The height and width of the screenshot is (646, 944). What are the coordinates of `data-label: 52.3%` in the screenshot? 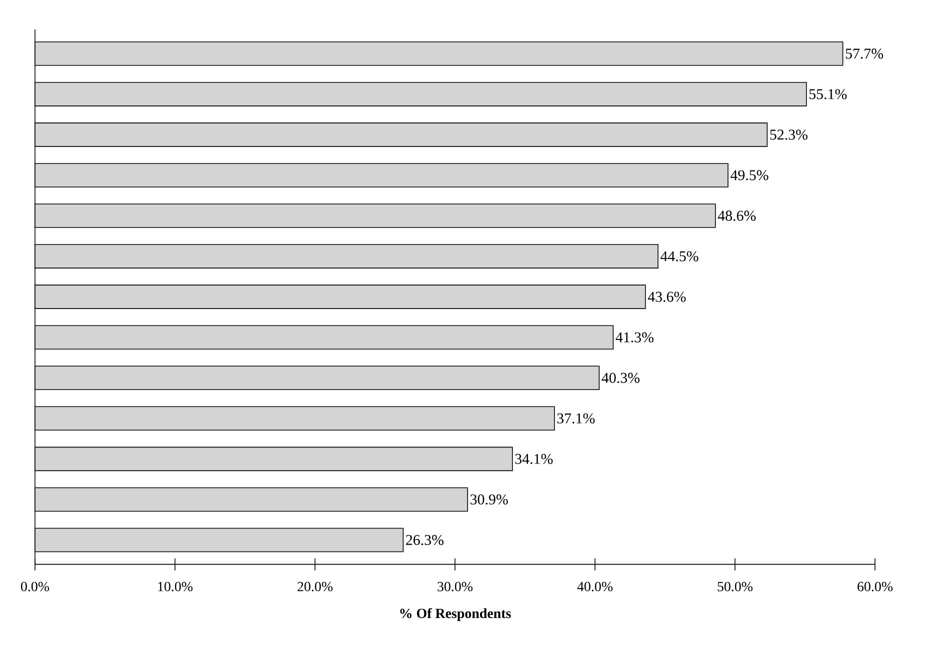 It's located at (789, 135).